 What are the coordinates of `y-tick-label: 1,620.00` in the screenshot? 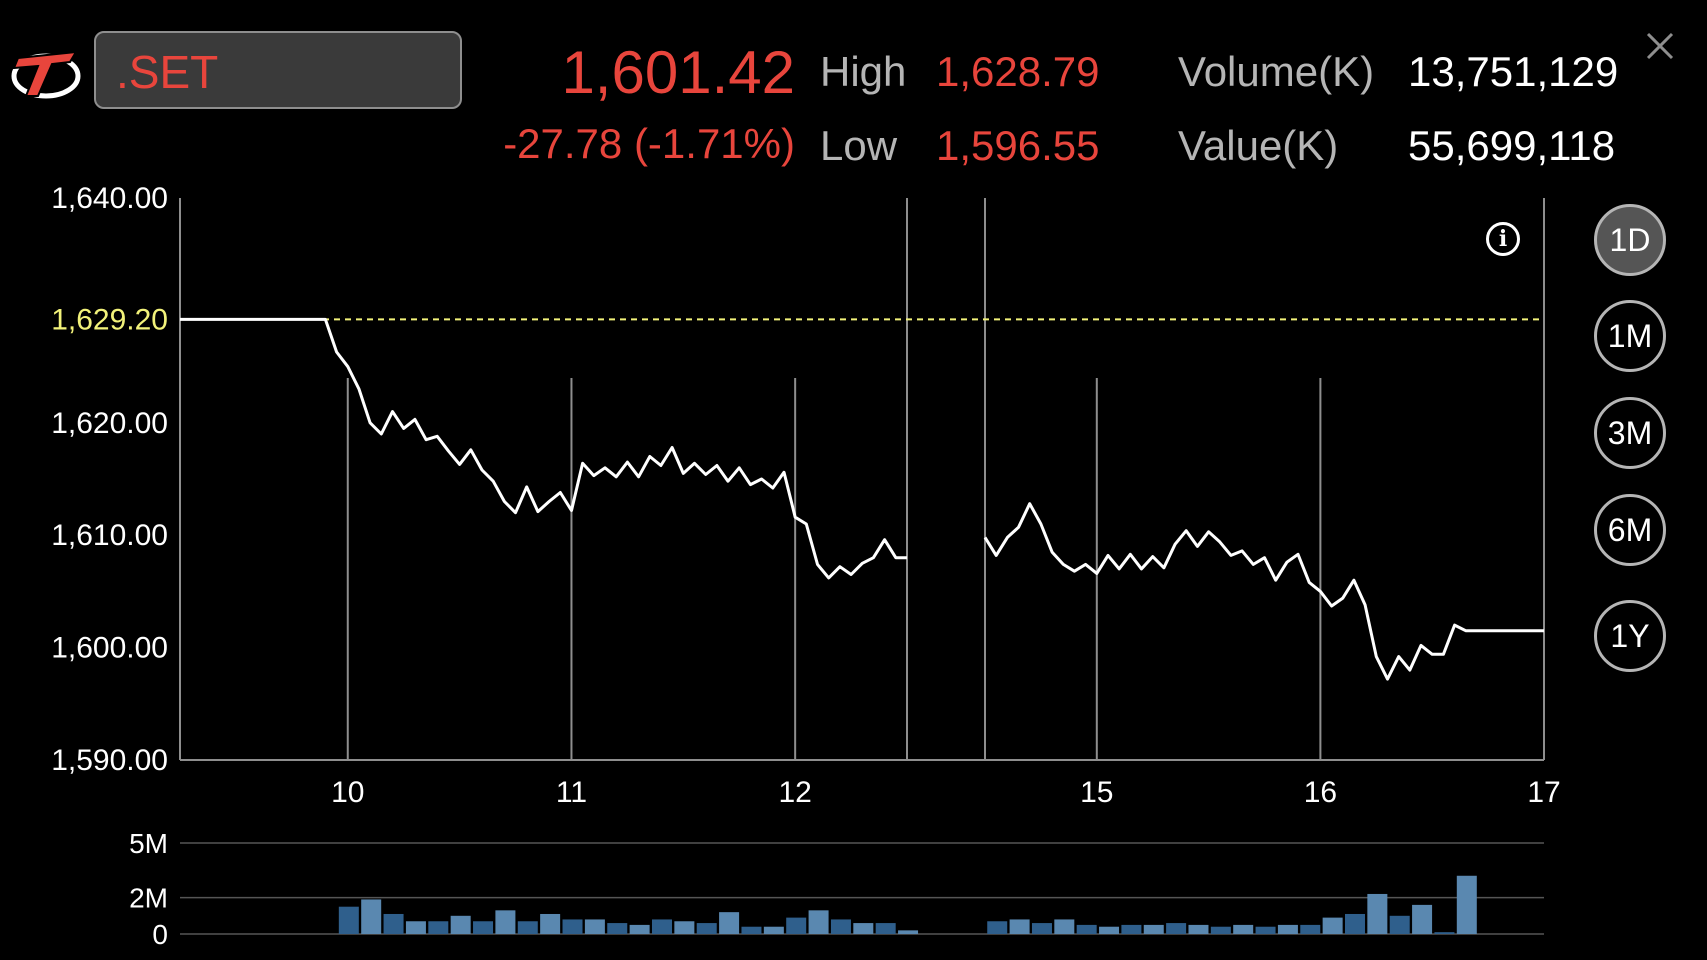 It's located at (109, 423).